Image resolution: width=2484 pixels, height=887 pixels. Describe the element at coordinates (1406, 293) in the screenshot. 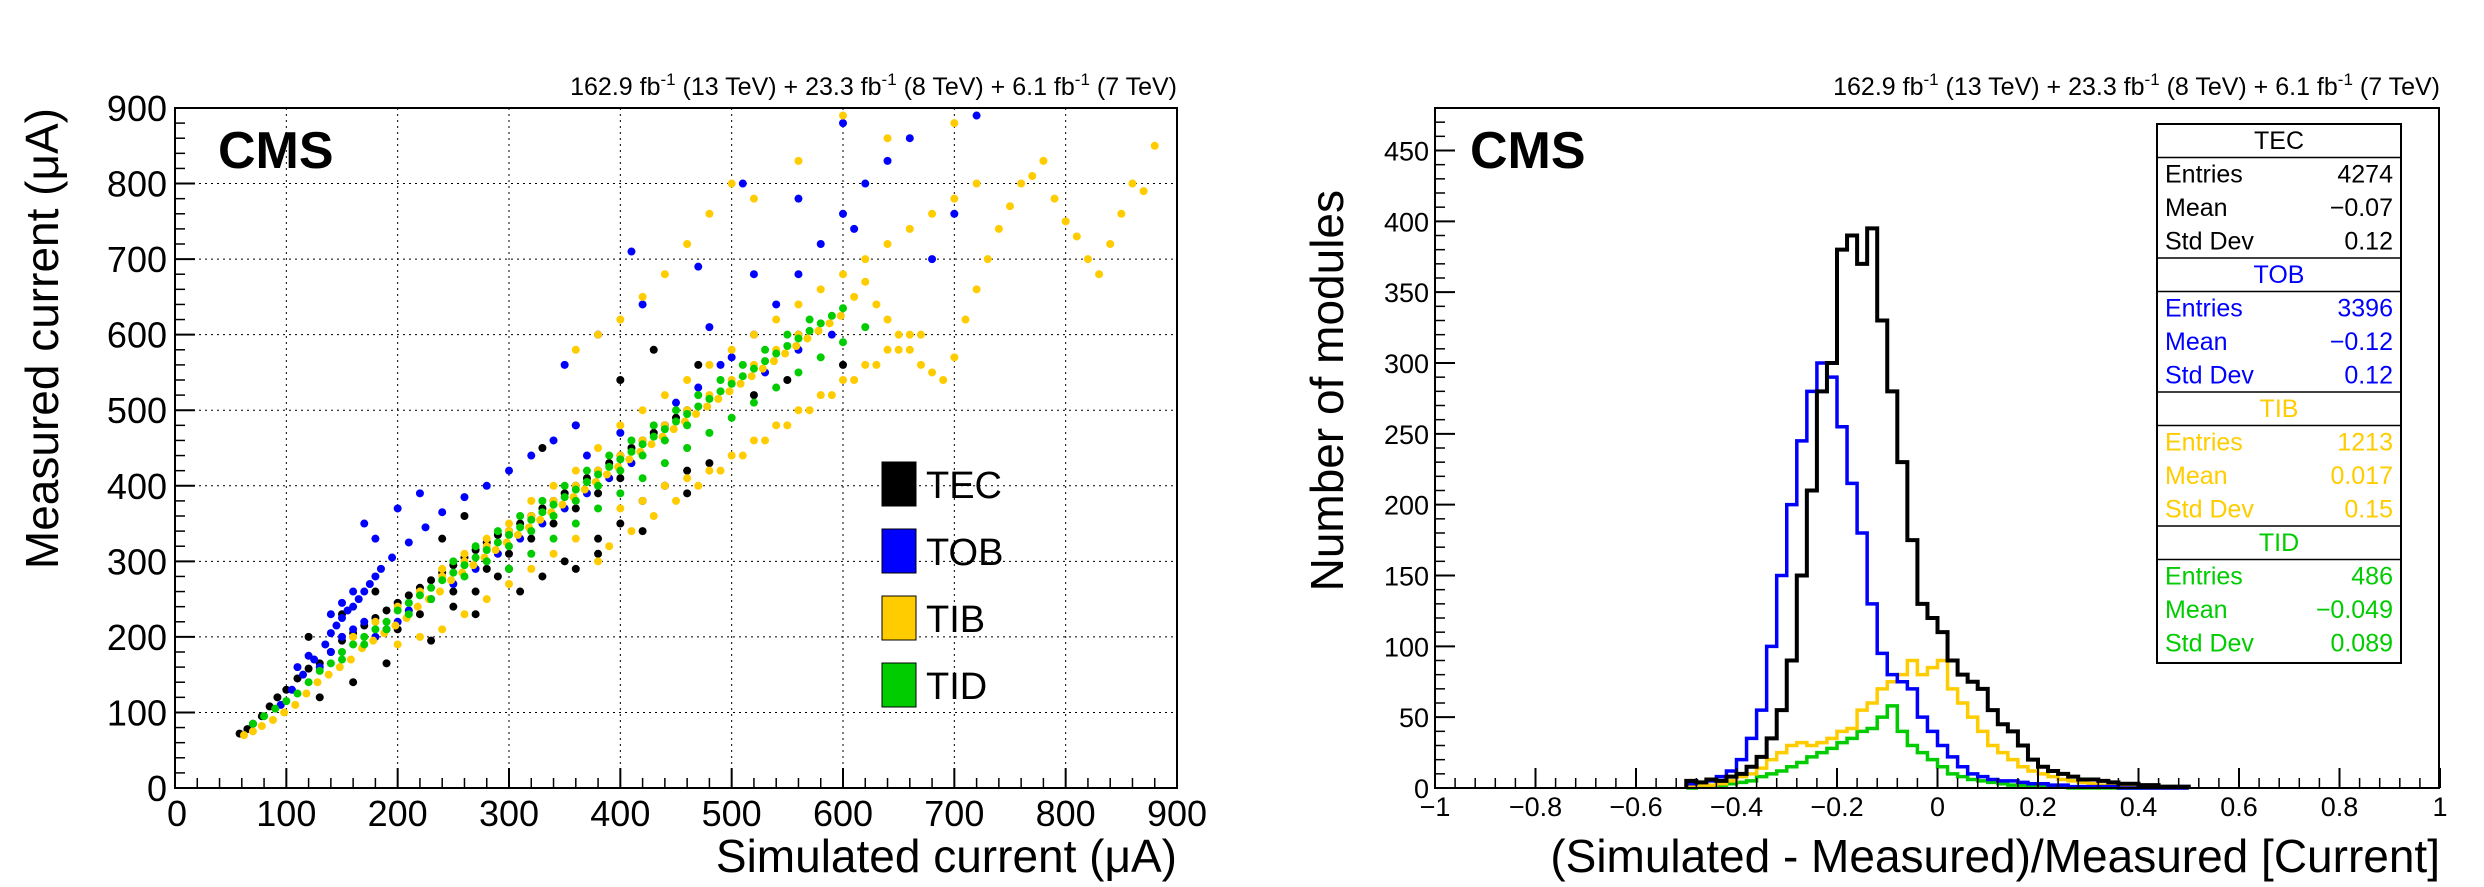

I see `histogram-y-tick-label: 350` at that location.